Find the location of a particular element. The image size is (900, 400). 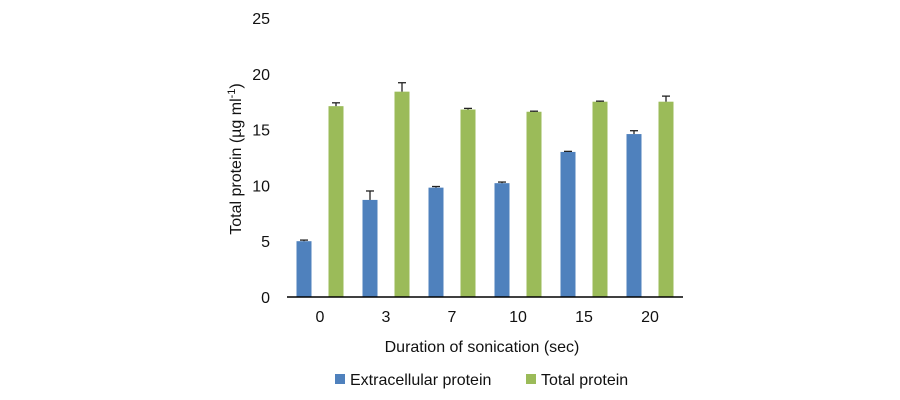

legend-label-total: Total protein is located at coordinates (584, 380).